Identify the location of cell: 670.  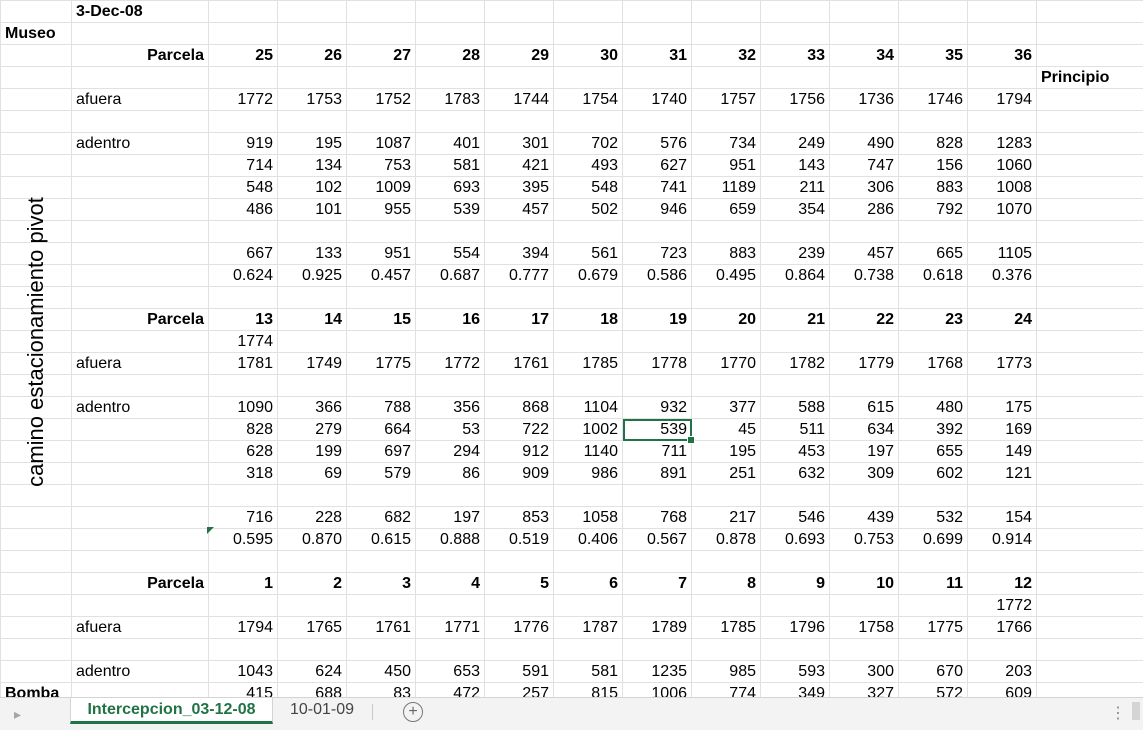
(933, 671).